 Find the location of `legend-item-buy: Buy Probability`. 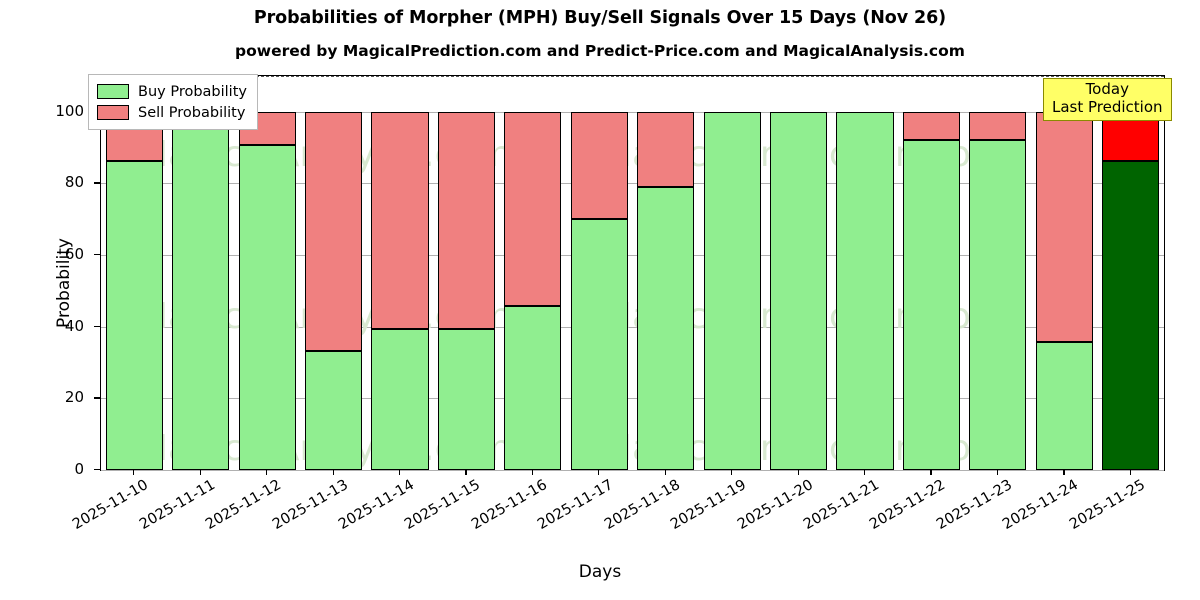

legend-item-buy: Buy Probability is located at coordinates (172, 91).